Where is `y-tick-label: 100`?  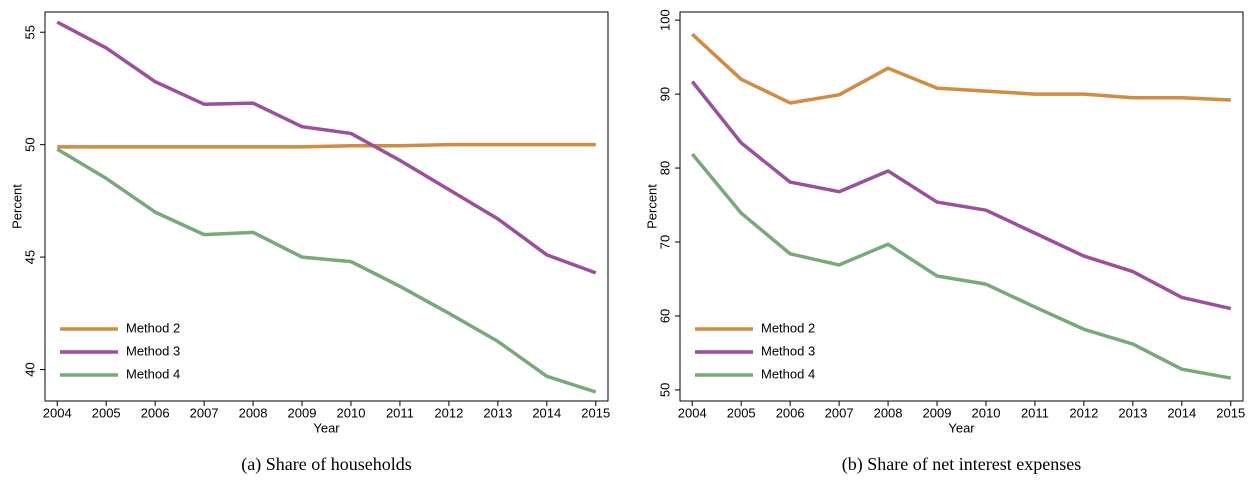
y-tick-label: 100 is located at coordinates (664, 20).